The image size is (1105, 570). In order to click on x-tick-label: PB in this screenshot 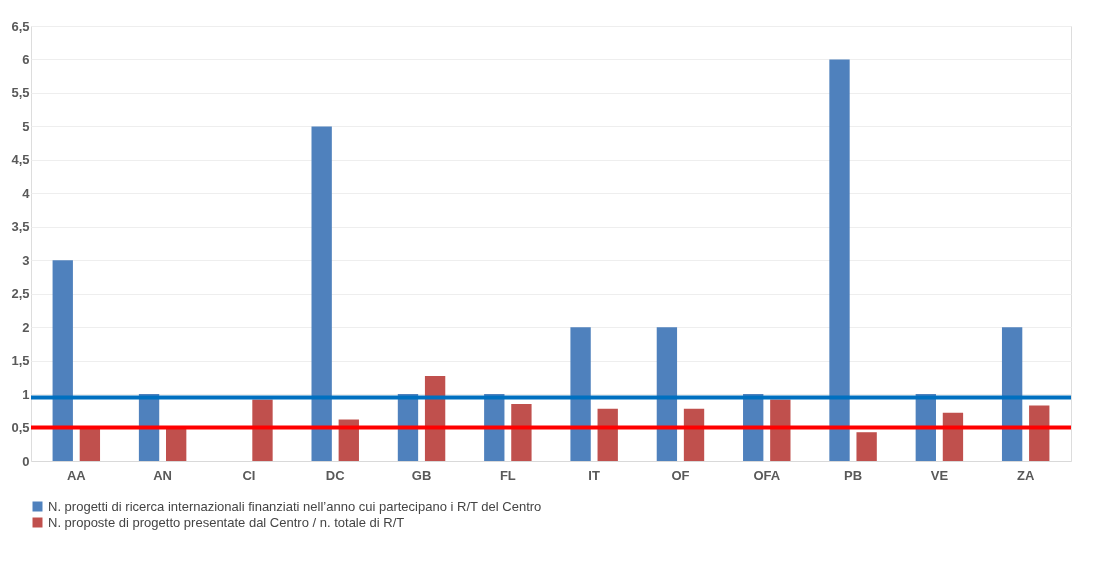, I will do `click(853, 475)`.